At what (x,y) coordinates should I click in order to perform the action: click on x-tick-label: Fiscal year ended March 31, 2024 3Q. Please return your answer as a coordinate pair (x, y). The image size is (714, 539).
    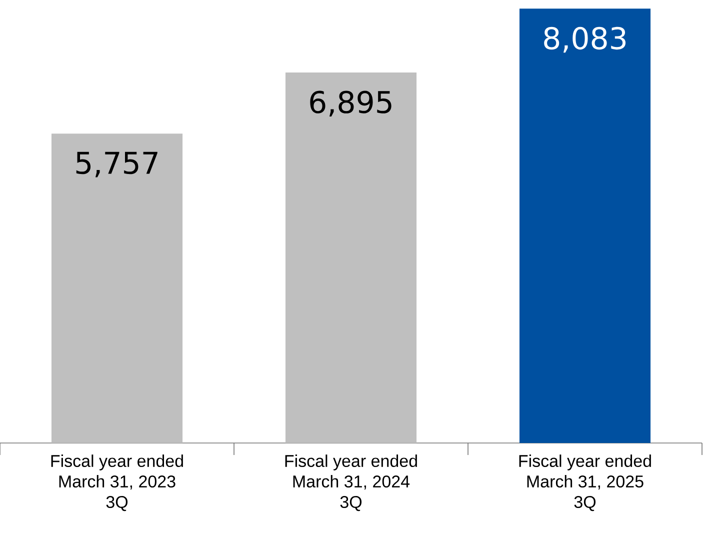
    Looking at the image, I should click on (351, 483).